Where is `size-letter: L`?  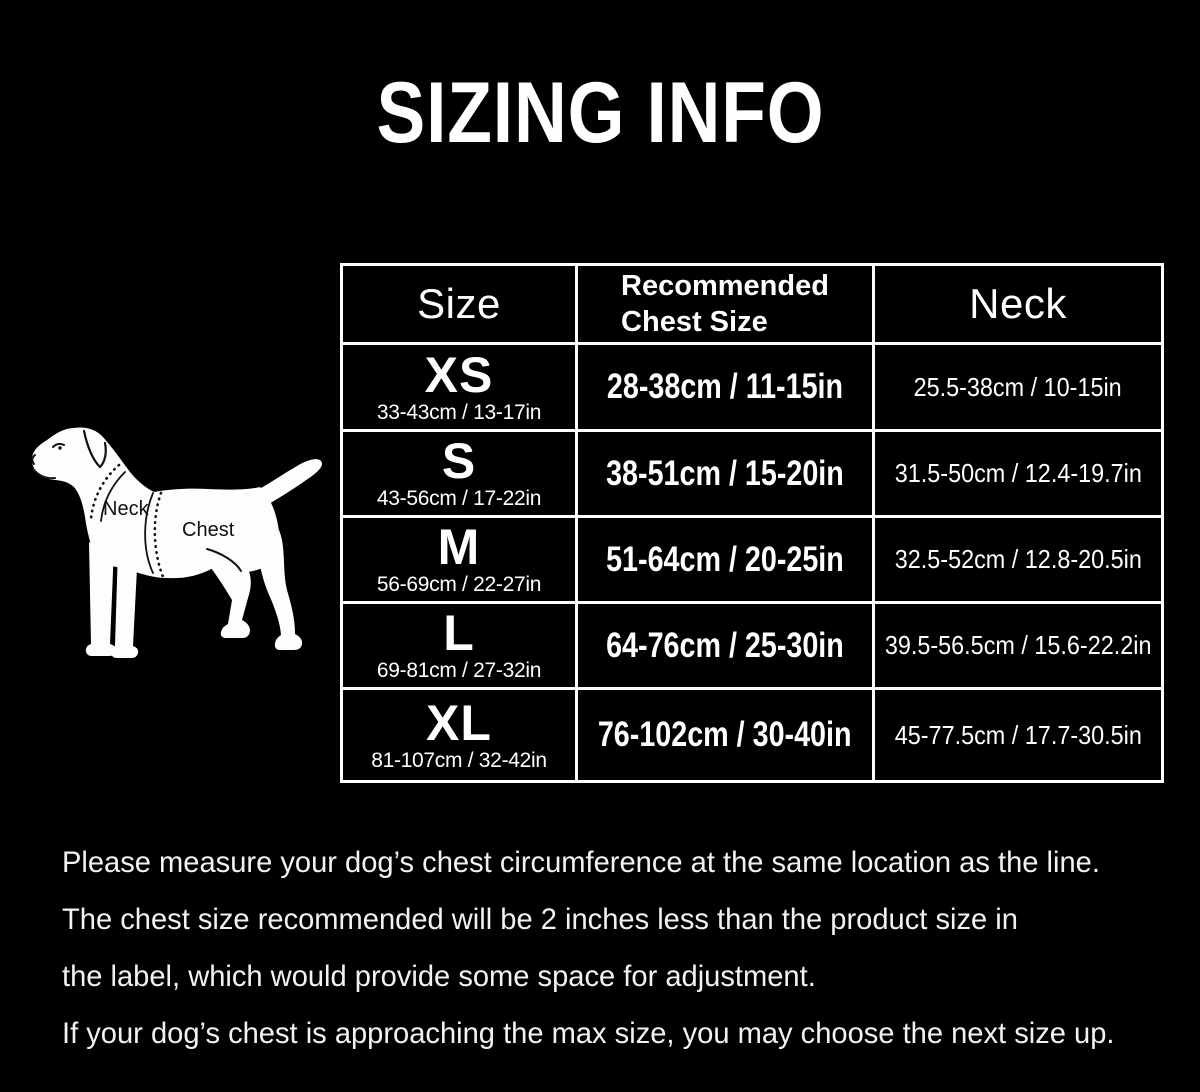
size-letter: L is located at coordinates (459, 633).